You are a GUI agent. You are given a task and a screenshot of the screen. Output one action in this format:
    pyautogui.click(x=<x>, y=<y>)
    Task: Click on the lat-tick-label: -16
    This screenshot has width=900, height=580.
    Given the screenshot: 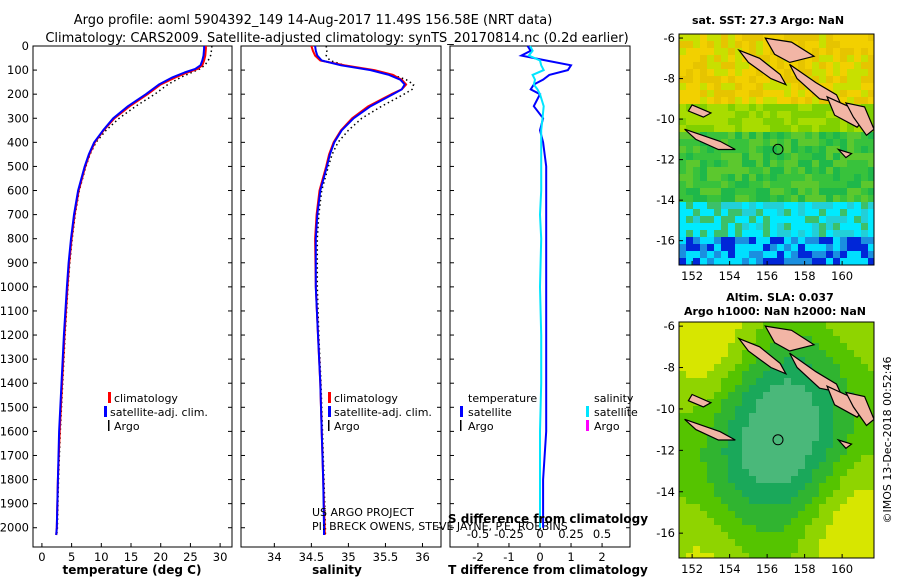 What is the action you would take?
    pyautogui.click(x=665, y=241)
    